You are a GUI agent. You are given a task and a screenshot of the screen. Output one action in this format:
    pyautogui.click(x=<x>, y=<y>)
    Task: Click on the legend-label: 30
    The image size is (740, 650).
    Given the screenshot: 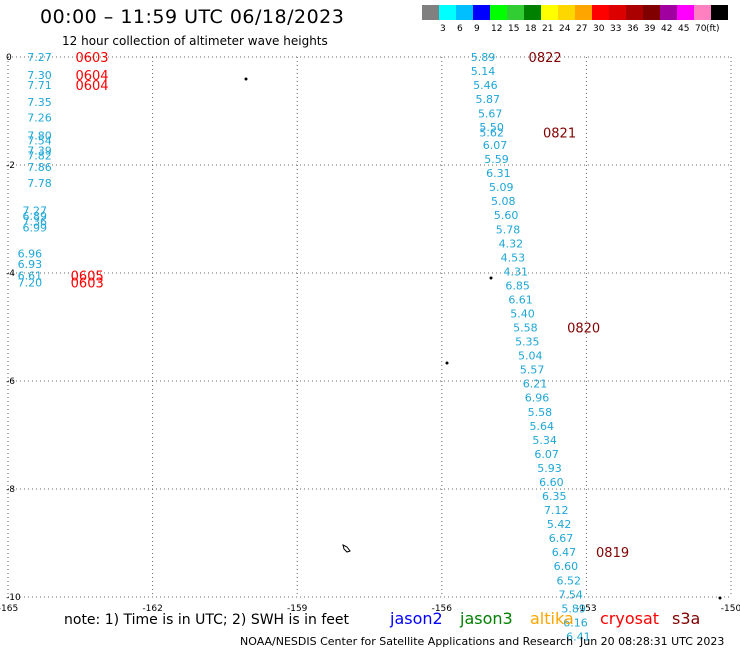 What is the action you would take?
    pyautogui.click(x=599, y=29)
    